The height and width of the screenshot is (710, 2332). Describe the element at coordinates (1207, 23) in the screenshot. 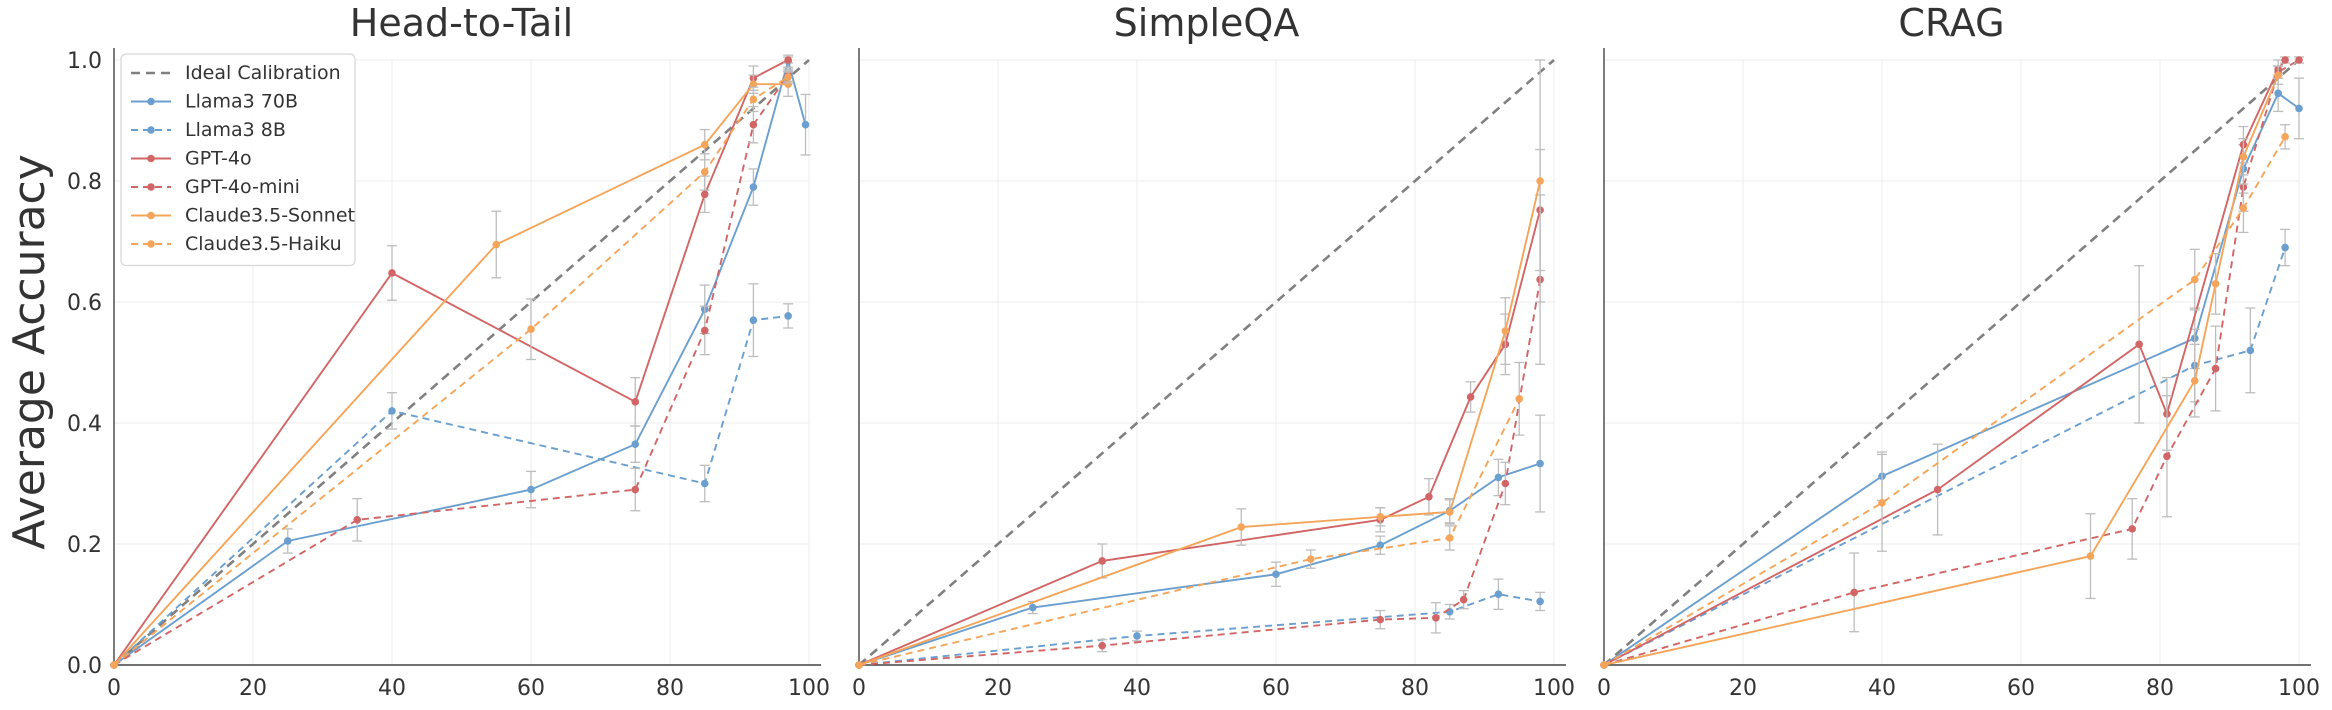

I see `panel-title: SimpleQA` at that location.